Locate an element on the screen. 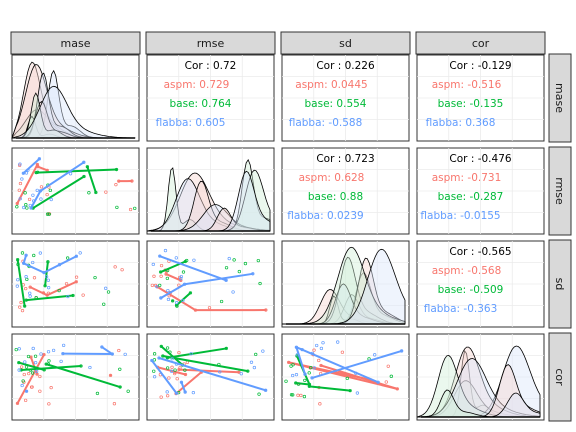 The image size is (576, 432). corr-overall: Cor : 0.723 is located at coordinates (345, 159).